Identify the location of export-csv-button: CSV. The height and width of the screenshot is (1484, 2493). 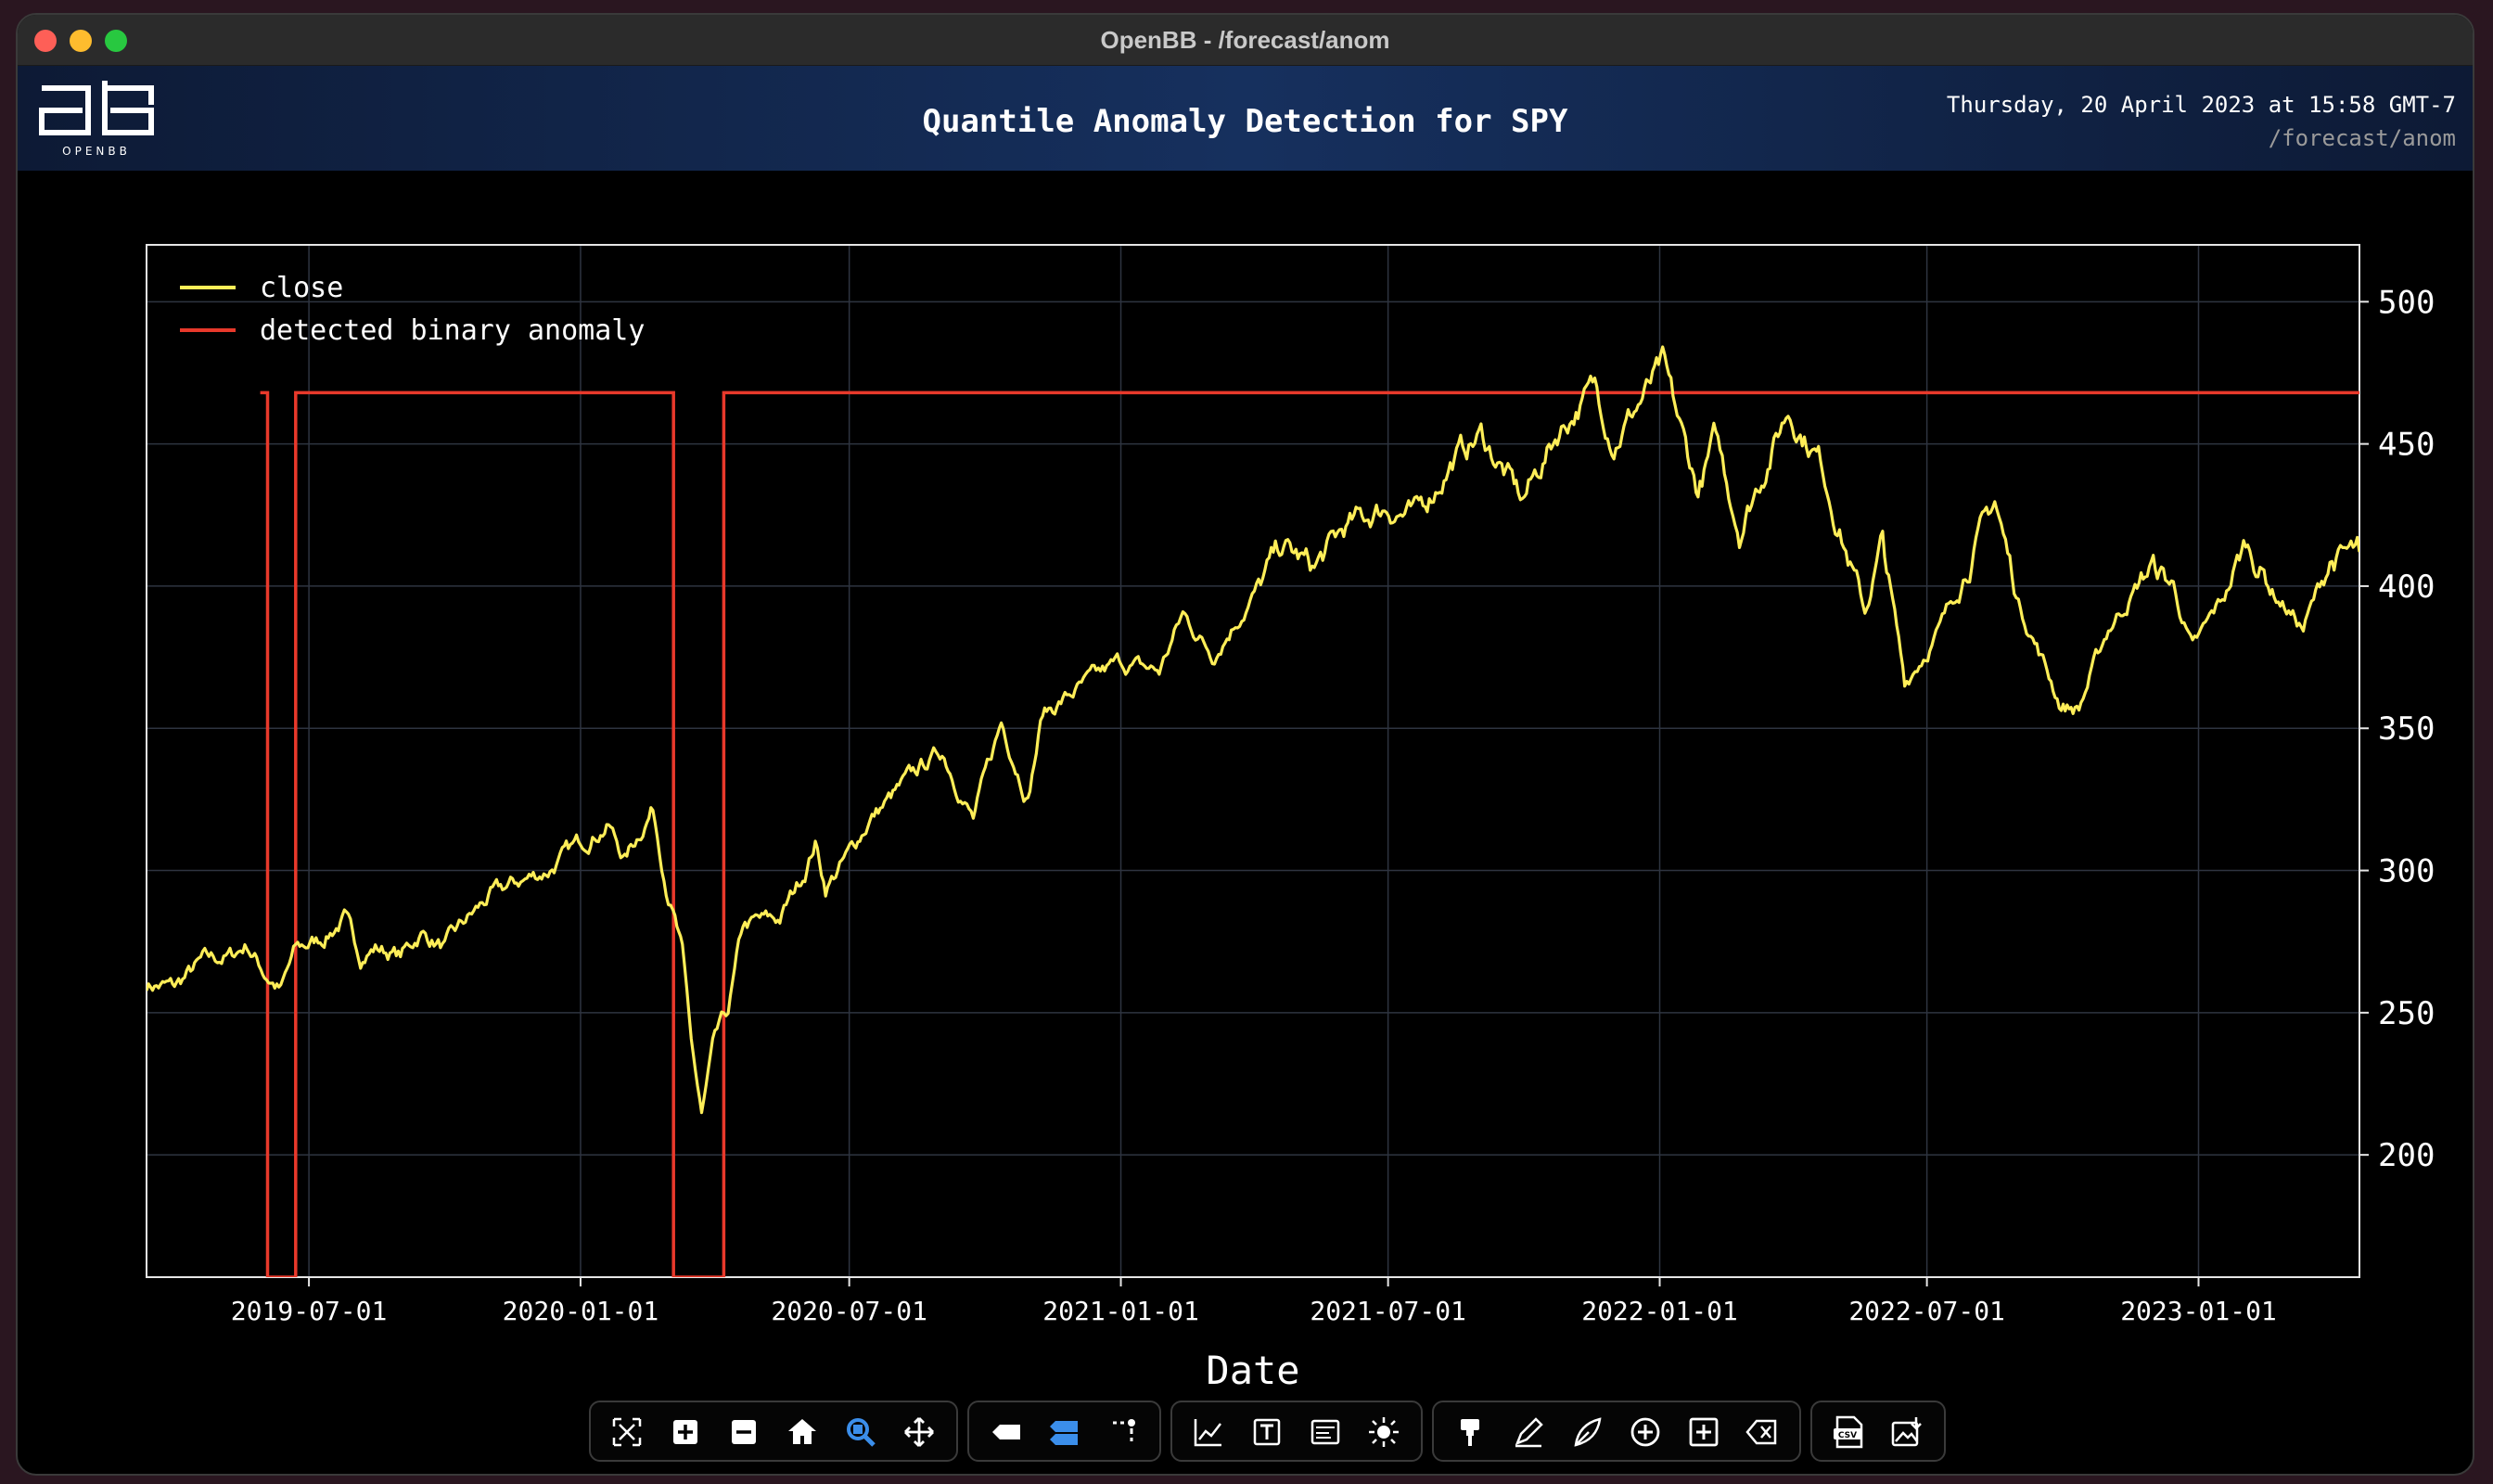
(1848, 1432).